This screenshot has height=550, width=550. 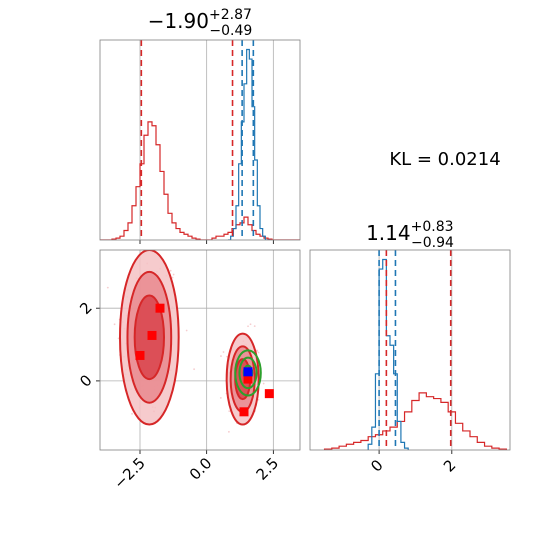 What do you see at coordinates (85, 380) in the screenshot?
I see `y-tick-label: 0` at bounding box center [85, 380].